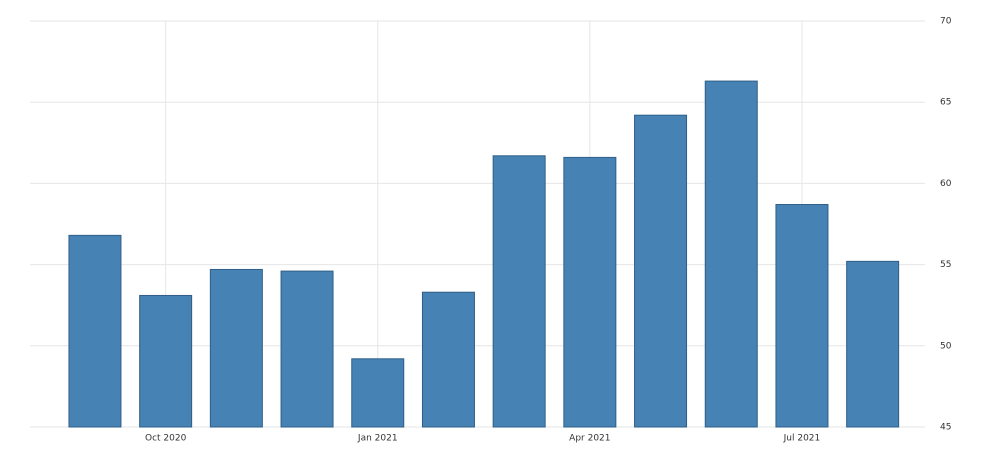 The width and height of the screenshot is (1000, 466). I want to click on x-tick-label: Jan 2021, so click(377, 439).